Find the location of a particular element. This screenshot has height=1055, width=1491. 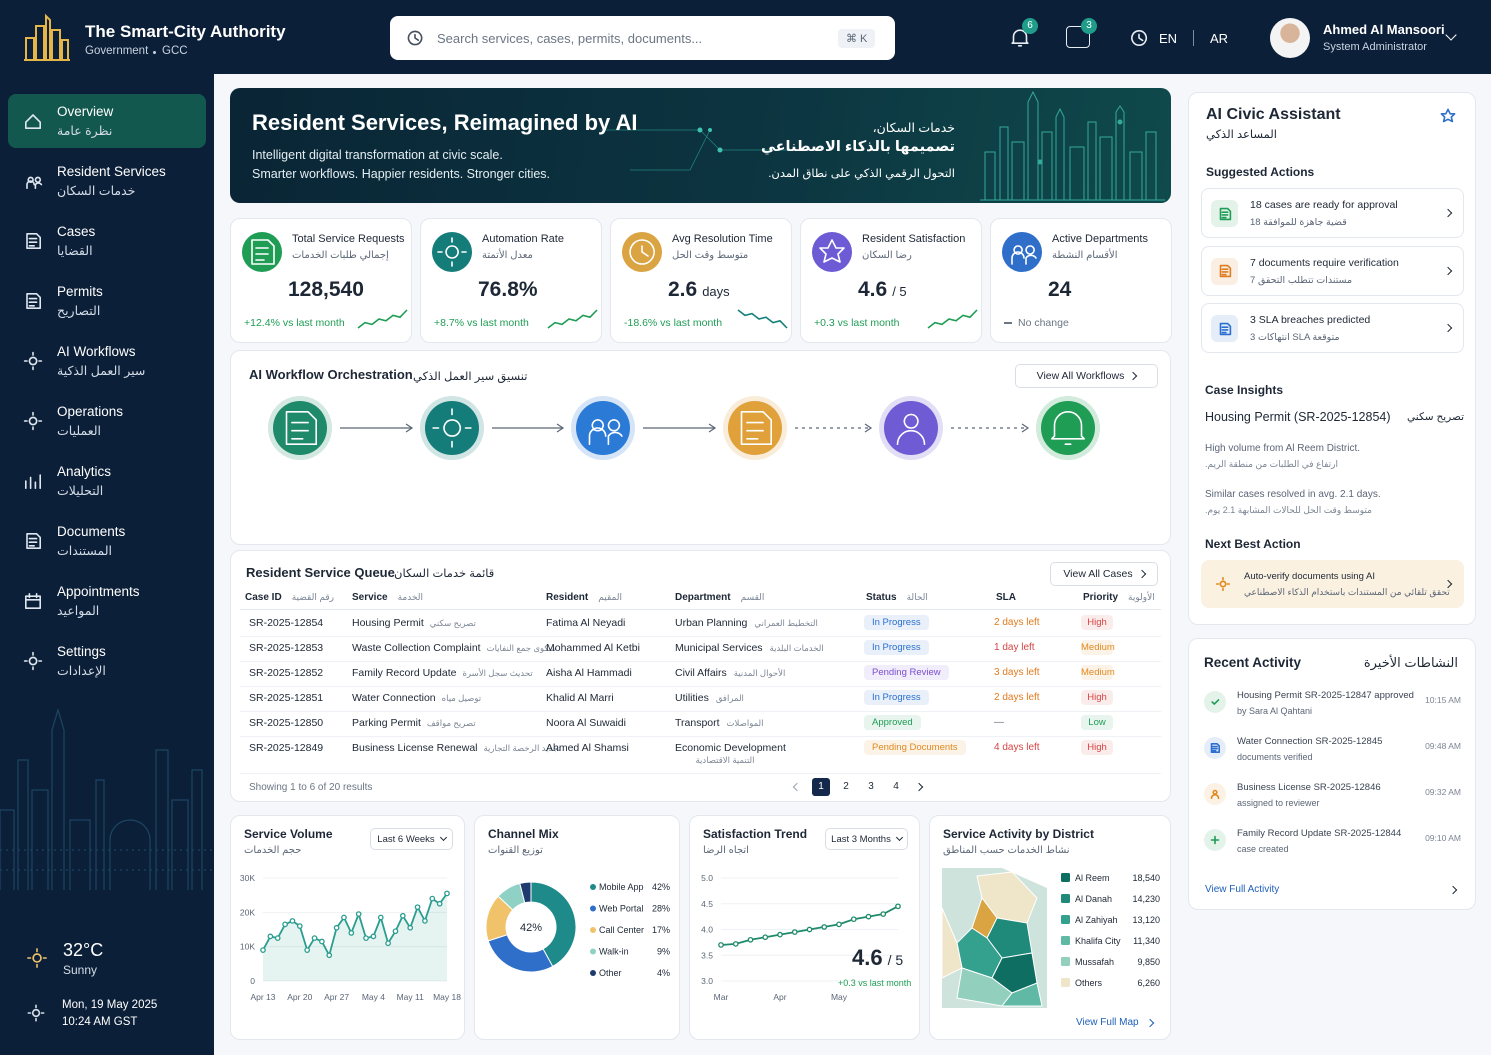

nav-label-ar: التحليلات is located at coordinates (80, 491).